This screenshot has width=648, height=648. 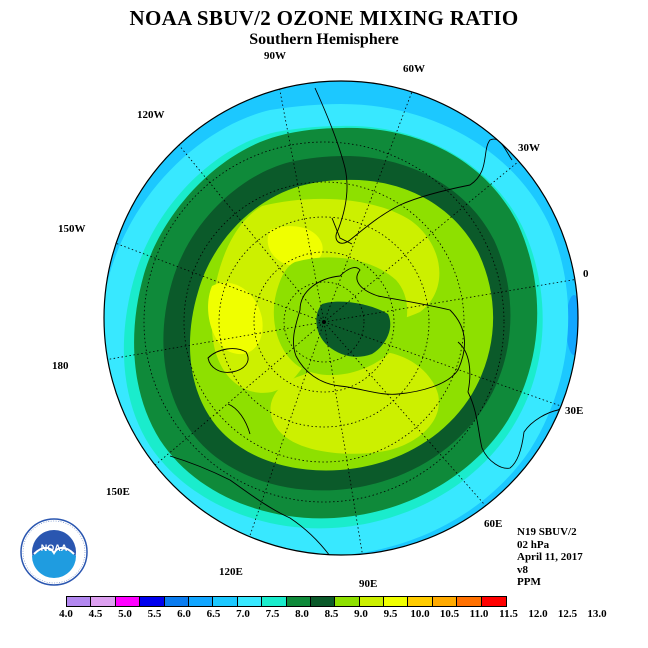 I want to click on meridian-150e, so click(x=226, y=405).